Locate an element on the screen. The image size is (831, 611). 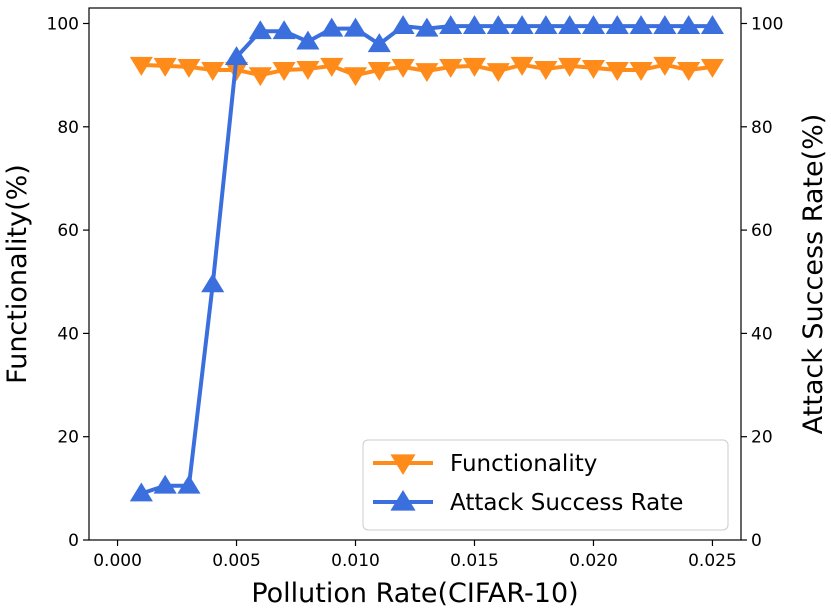
left-y-tick-label: 0 is located at coordinates (73, 541).